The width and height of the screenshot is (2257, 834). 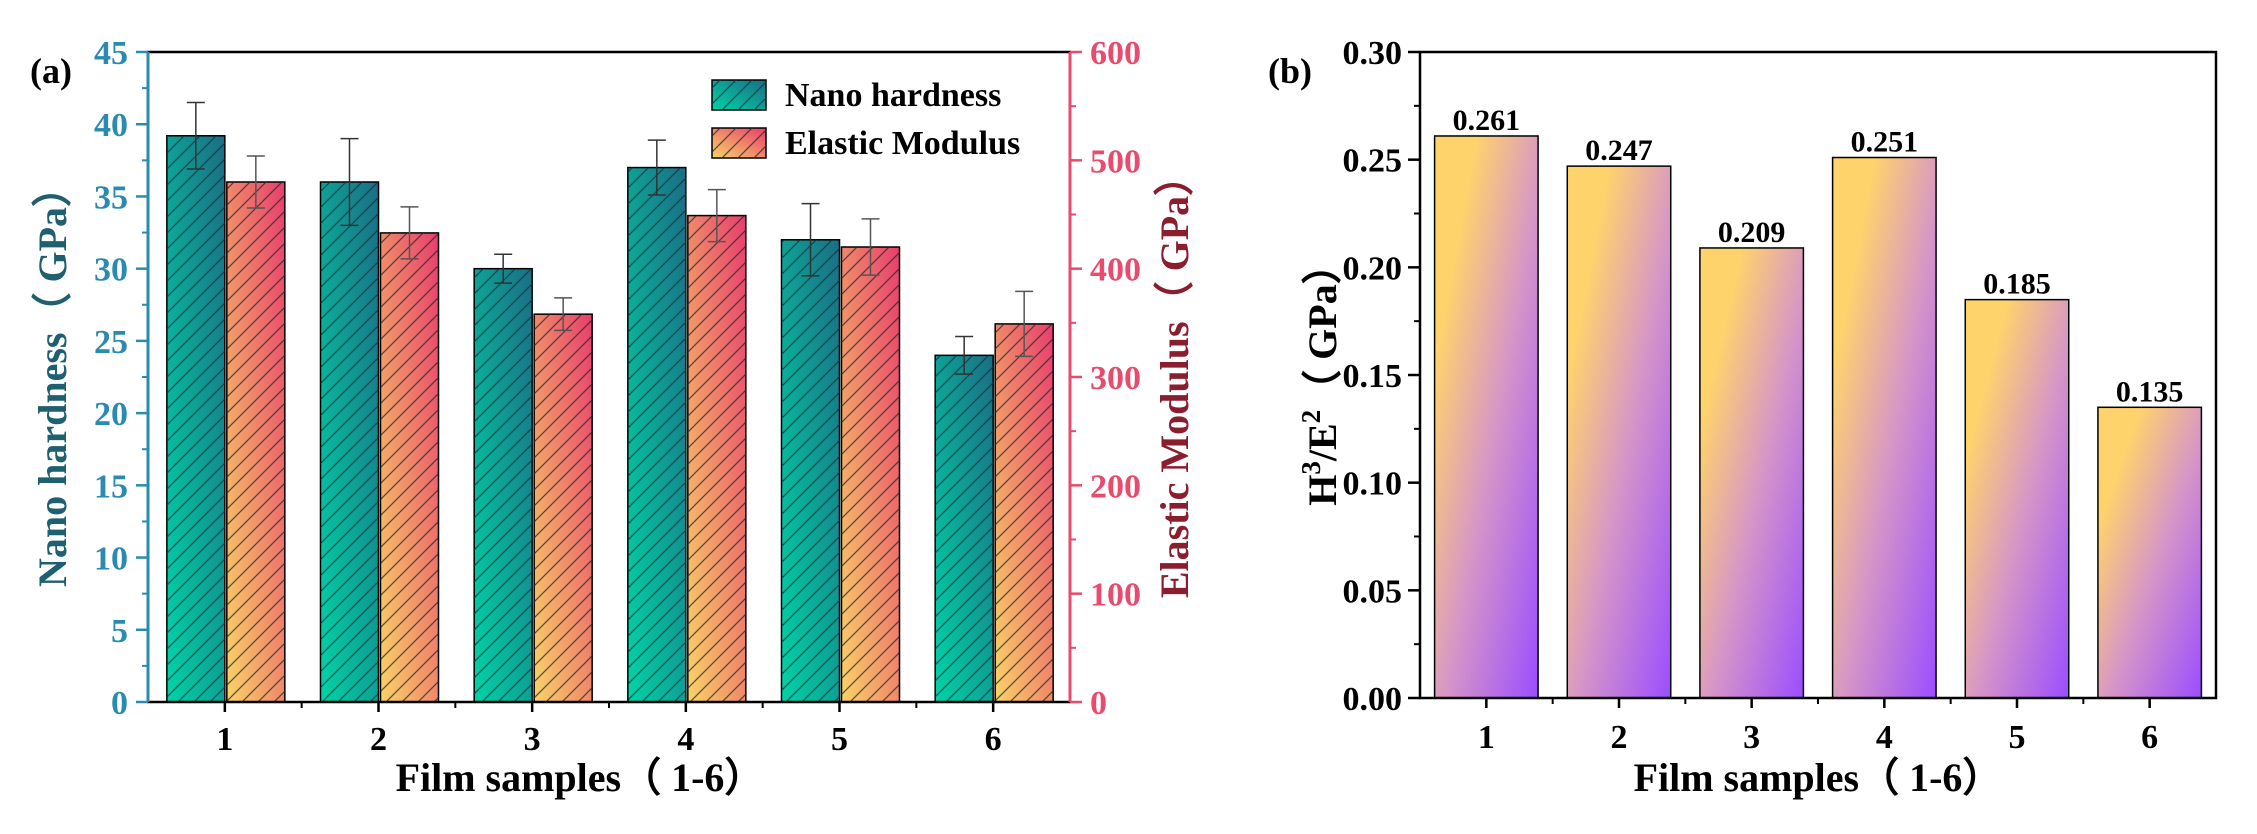 I want to click on legend-item-nano-hardness: Nano hardness, so click(x=856, y=95).